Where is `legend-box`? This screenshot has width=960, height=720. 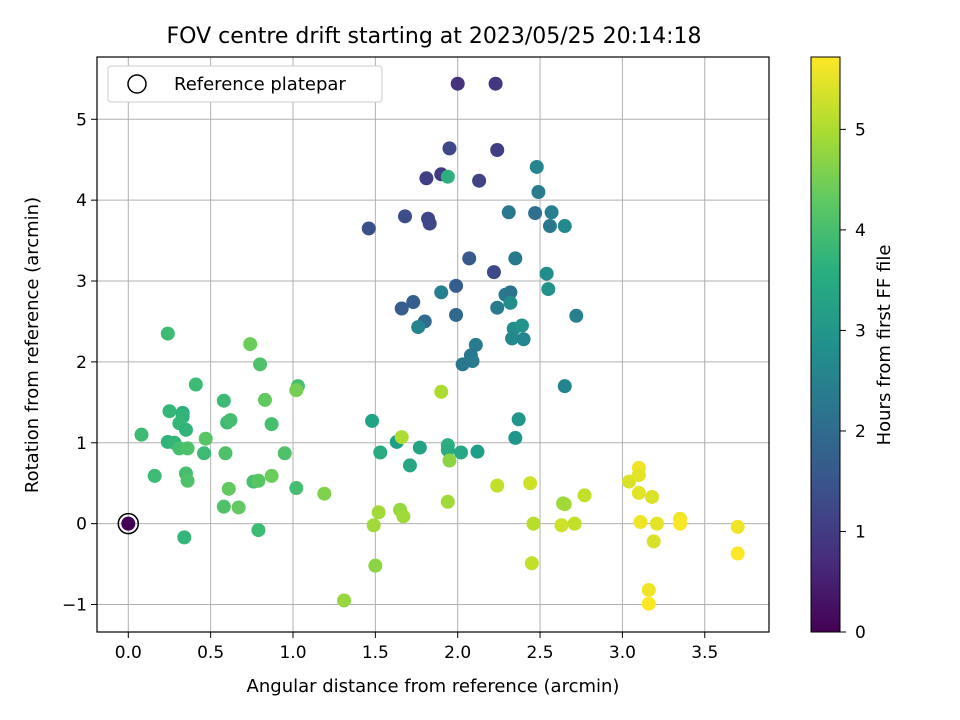
legend-box is located at coordinates (245, 84).